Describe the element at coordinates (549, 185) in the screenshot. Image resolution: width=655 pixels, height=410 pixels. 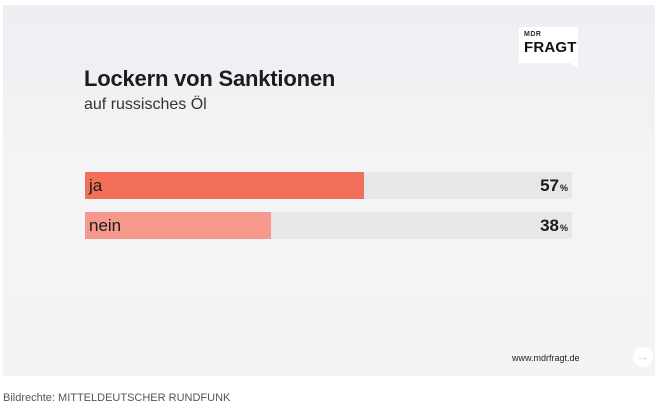
I see `bar-value-number: 57` at that location.